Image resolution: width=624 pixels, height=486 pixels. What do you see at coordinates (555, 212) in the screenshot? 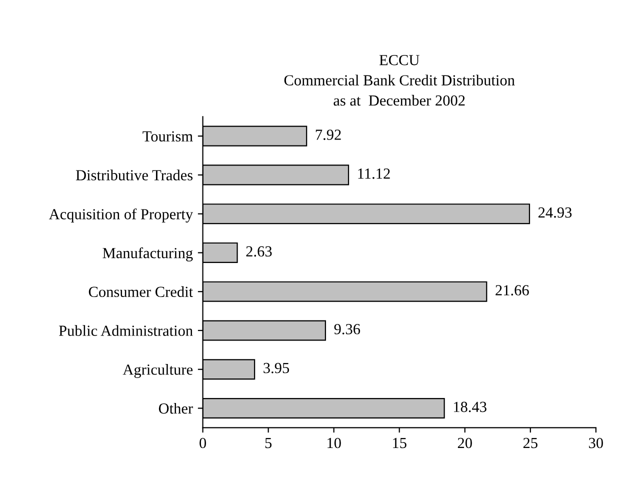
I see `data-label: 24.93` at bounding box center [555, 212].